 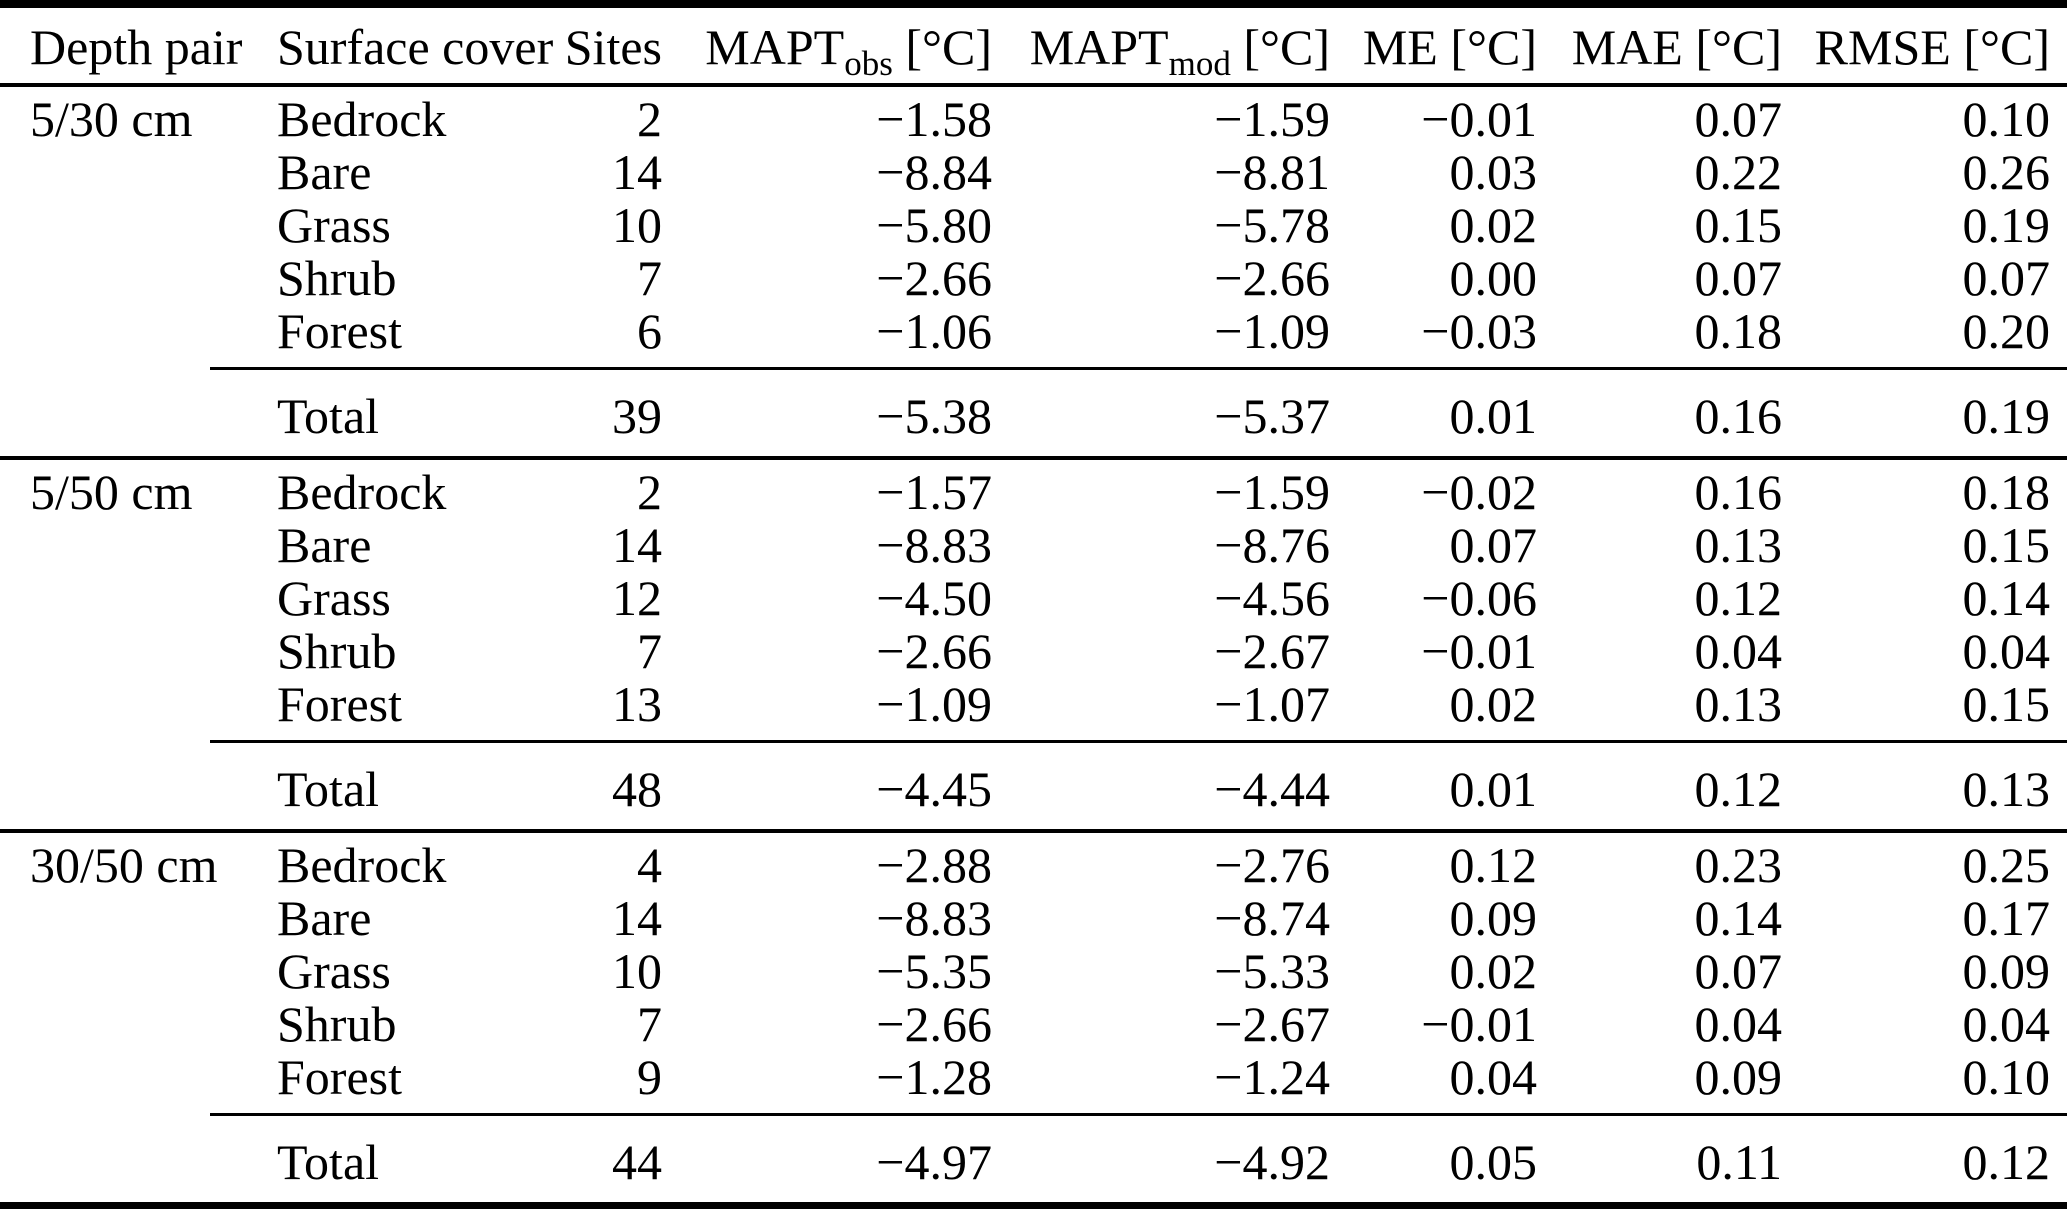 What do you see at coordinates (1659, 412) in the screenshot?
I see `mae-cell: 0.16` at bounding box center [1659, 412].